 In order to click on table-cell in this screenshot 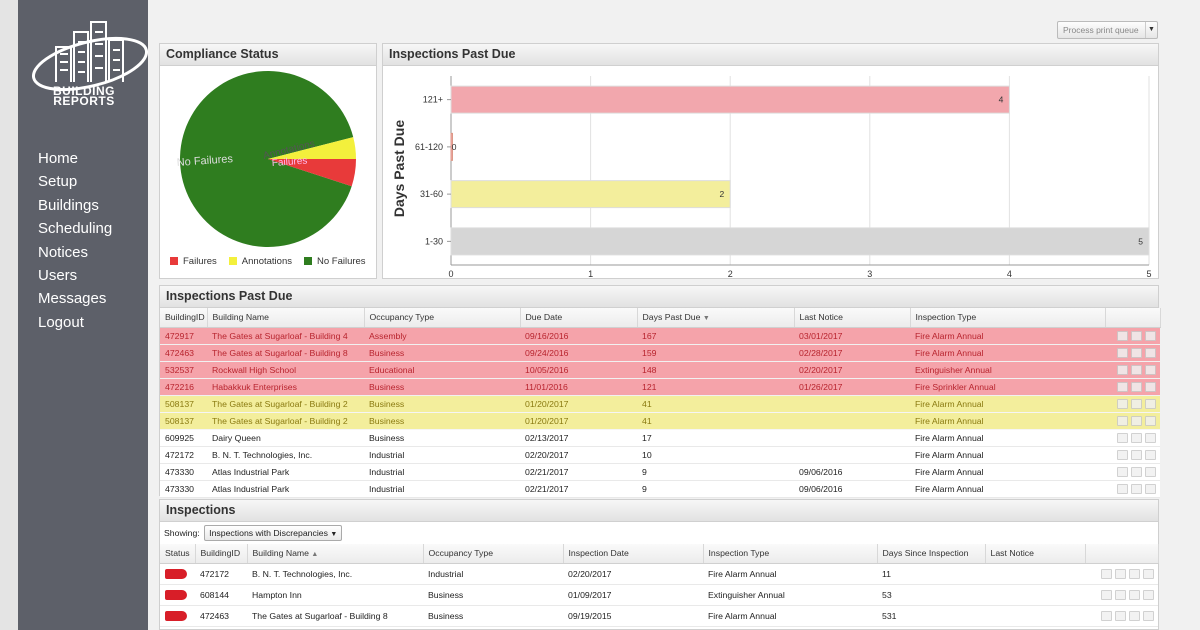, I will do `click(852, 455)`.